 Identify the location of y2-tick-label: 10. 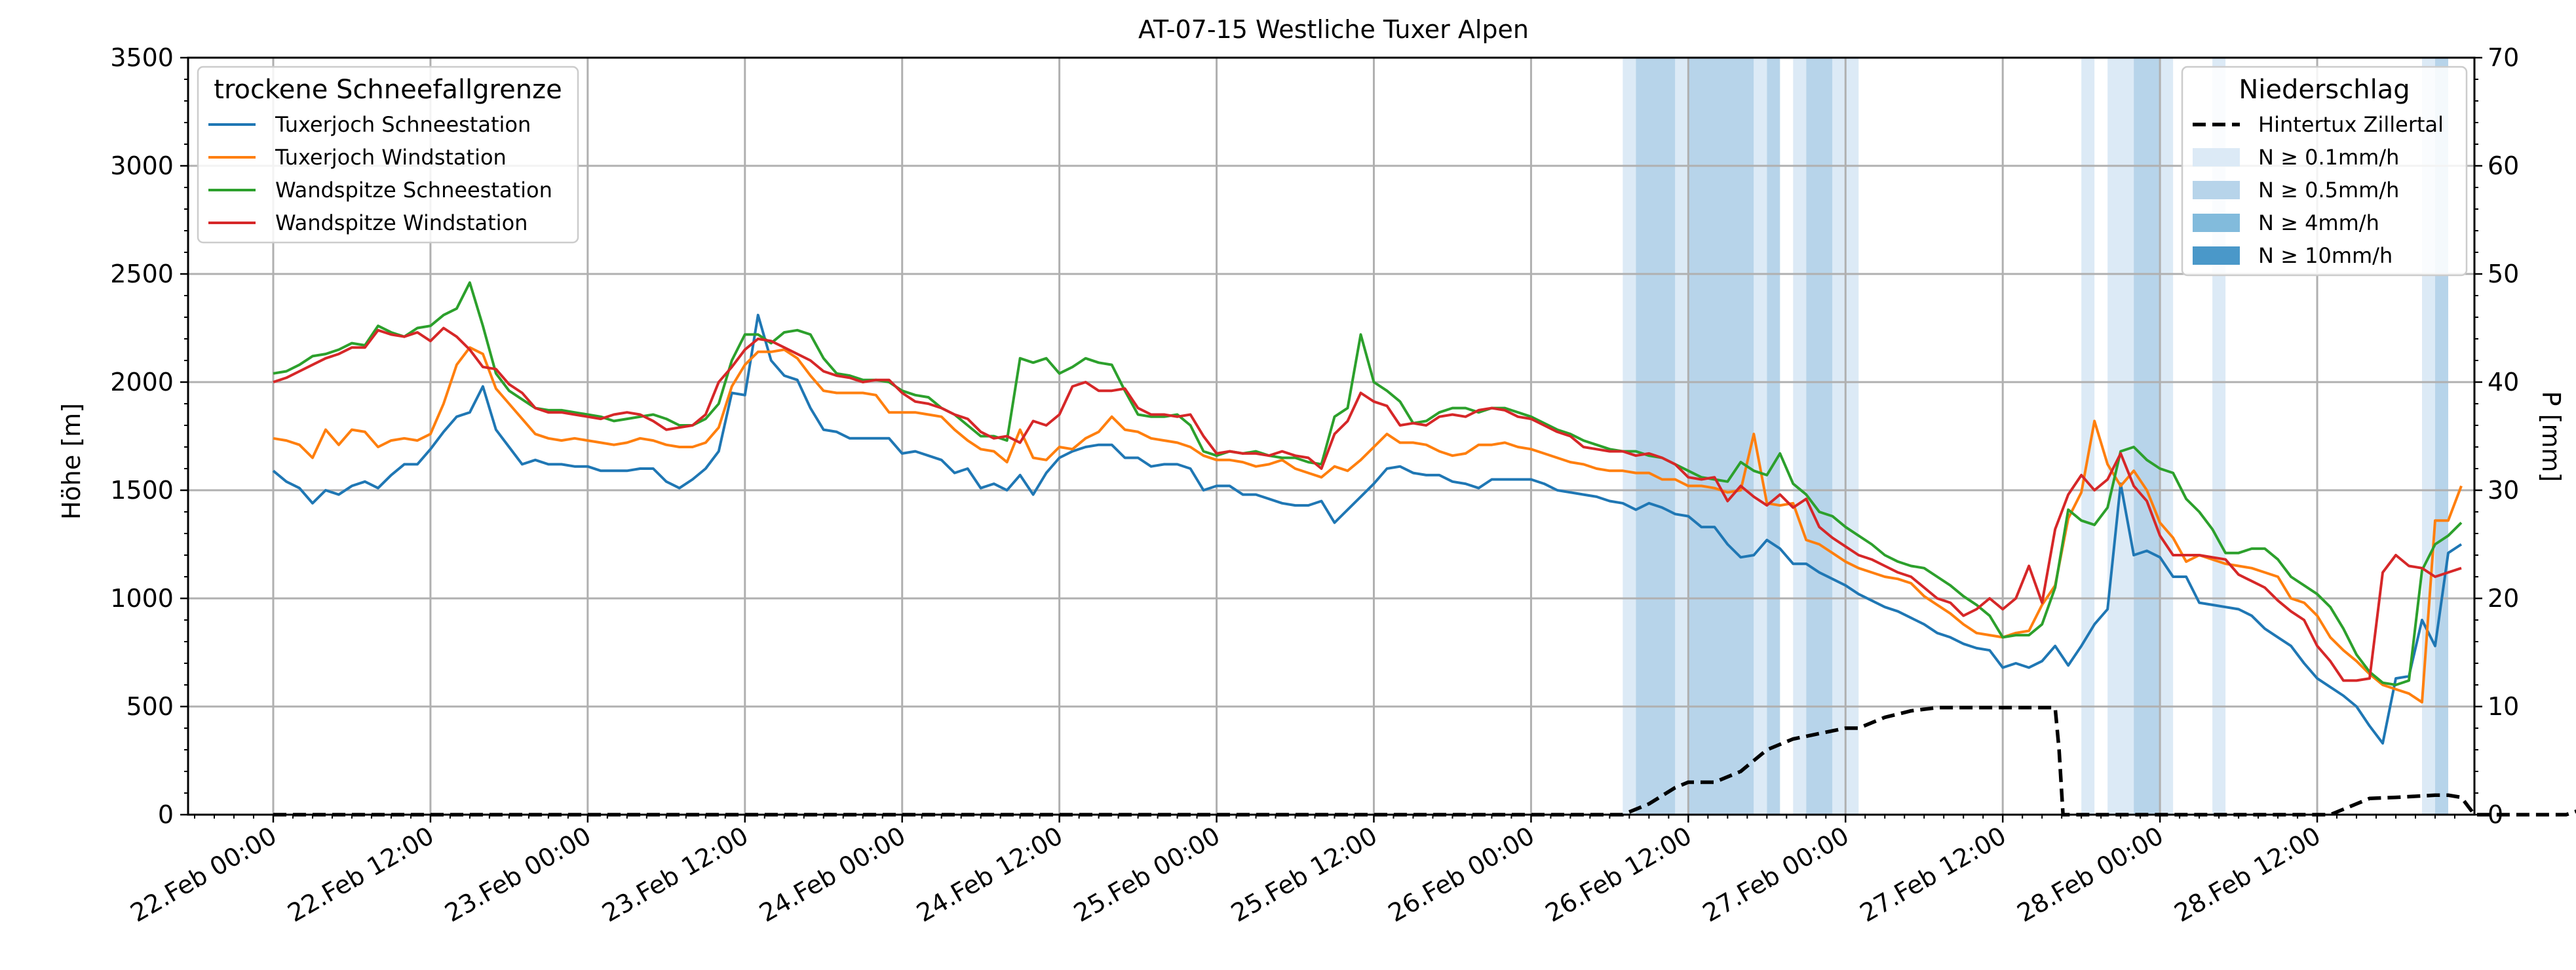
(2503, 706).